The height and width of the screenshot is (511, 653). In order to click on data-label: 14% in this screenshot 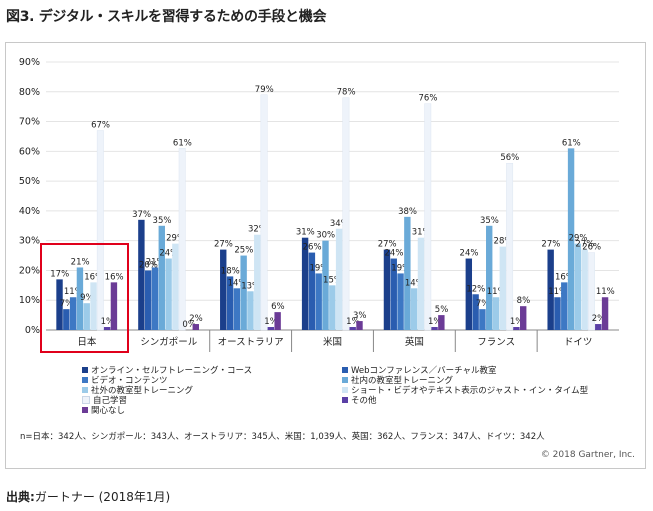, I will do `click(414, 283)`.